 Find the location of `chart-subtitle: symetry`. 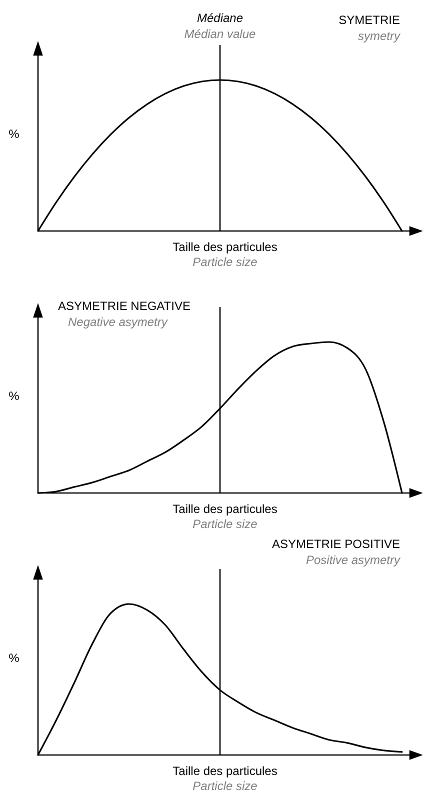

chart-subtitle: symetry is located at coordinates (379, 36).